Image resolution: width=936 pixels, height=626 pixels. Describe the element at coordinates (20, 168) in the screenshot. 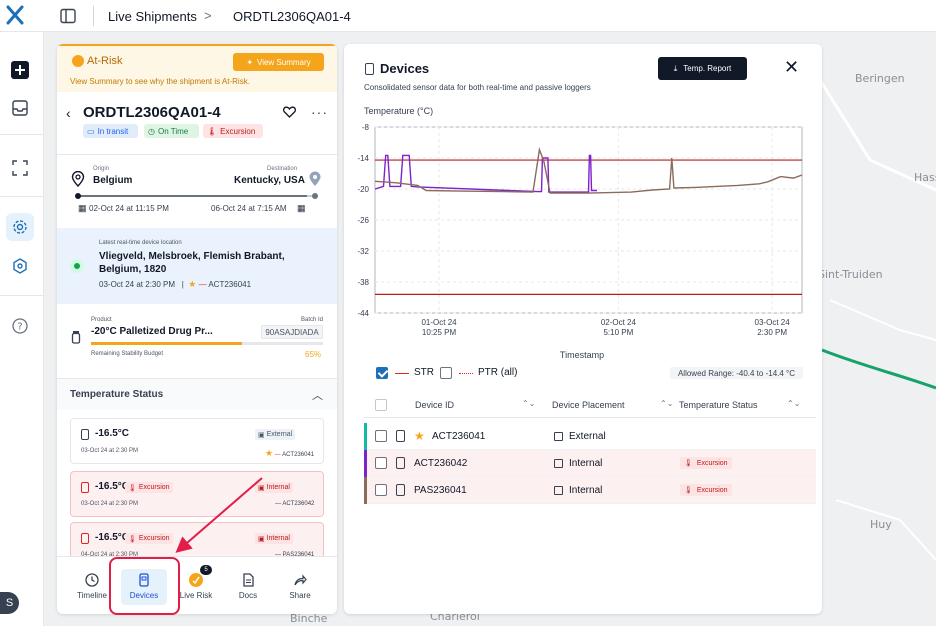

I see `rail-scan-button` at that location.